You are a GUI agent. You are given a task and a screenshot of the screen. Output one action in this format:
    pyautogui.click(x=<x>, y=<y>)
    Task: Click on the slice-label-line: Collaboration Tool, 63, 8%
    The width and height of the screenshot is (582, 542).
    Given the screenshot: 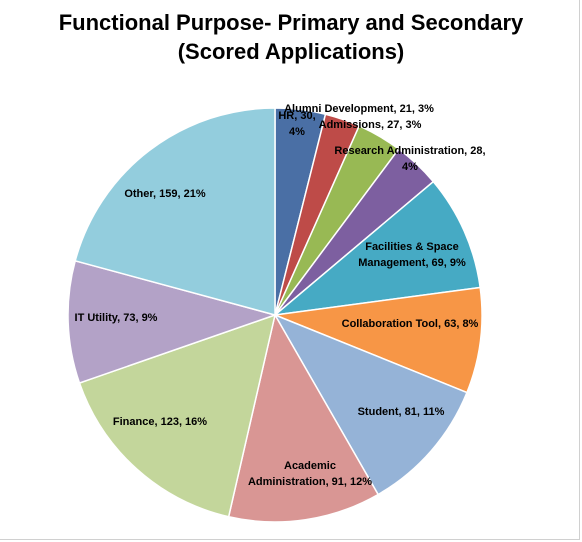 What is the action you would take?
    pyautogui.click(x=410, y=324)
    